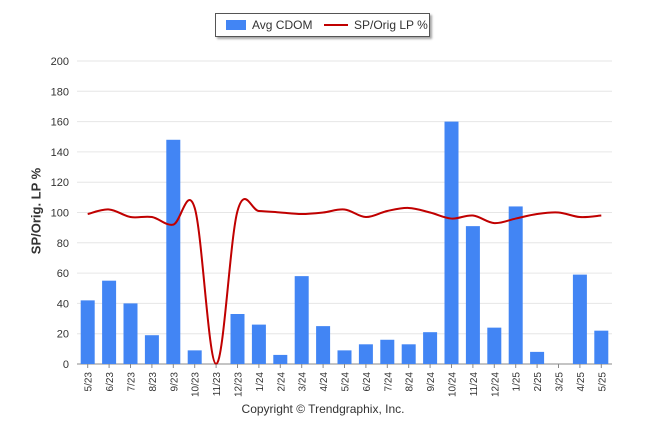 The image size is (646, 434). Describe the element at coordinates (538, 382) in the screenshot. I see `x-tick-label: 2/25` at that location.